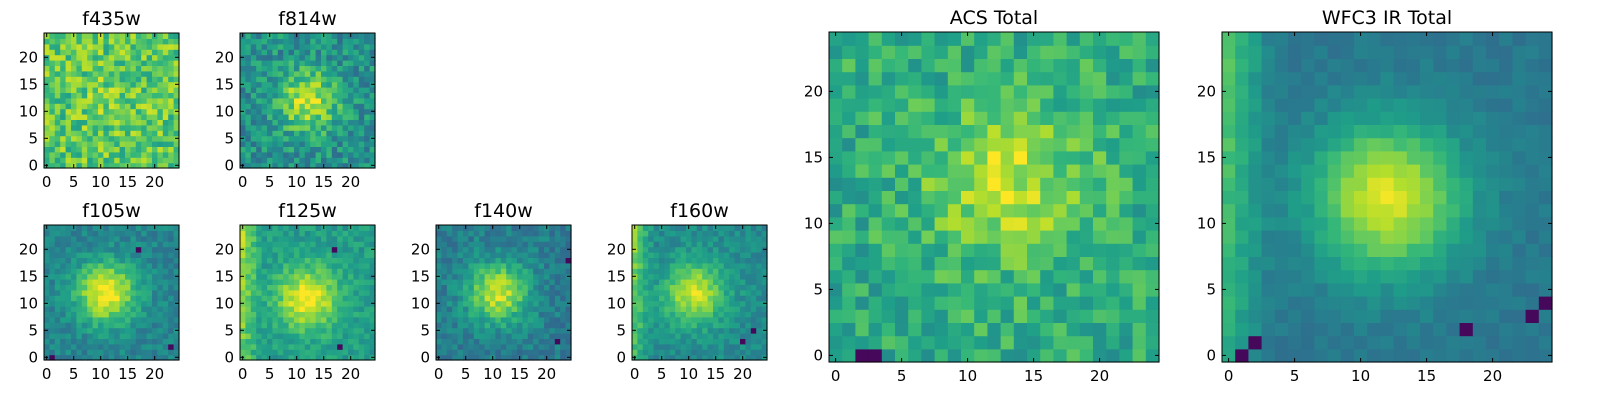 This screenshot has width=1600, height=400. What do you see at coordinates (270, 374) in the screenshot?
I see `x-tick-label: 5` at bounding box center [270, 374].